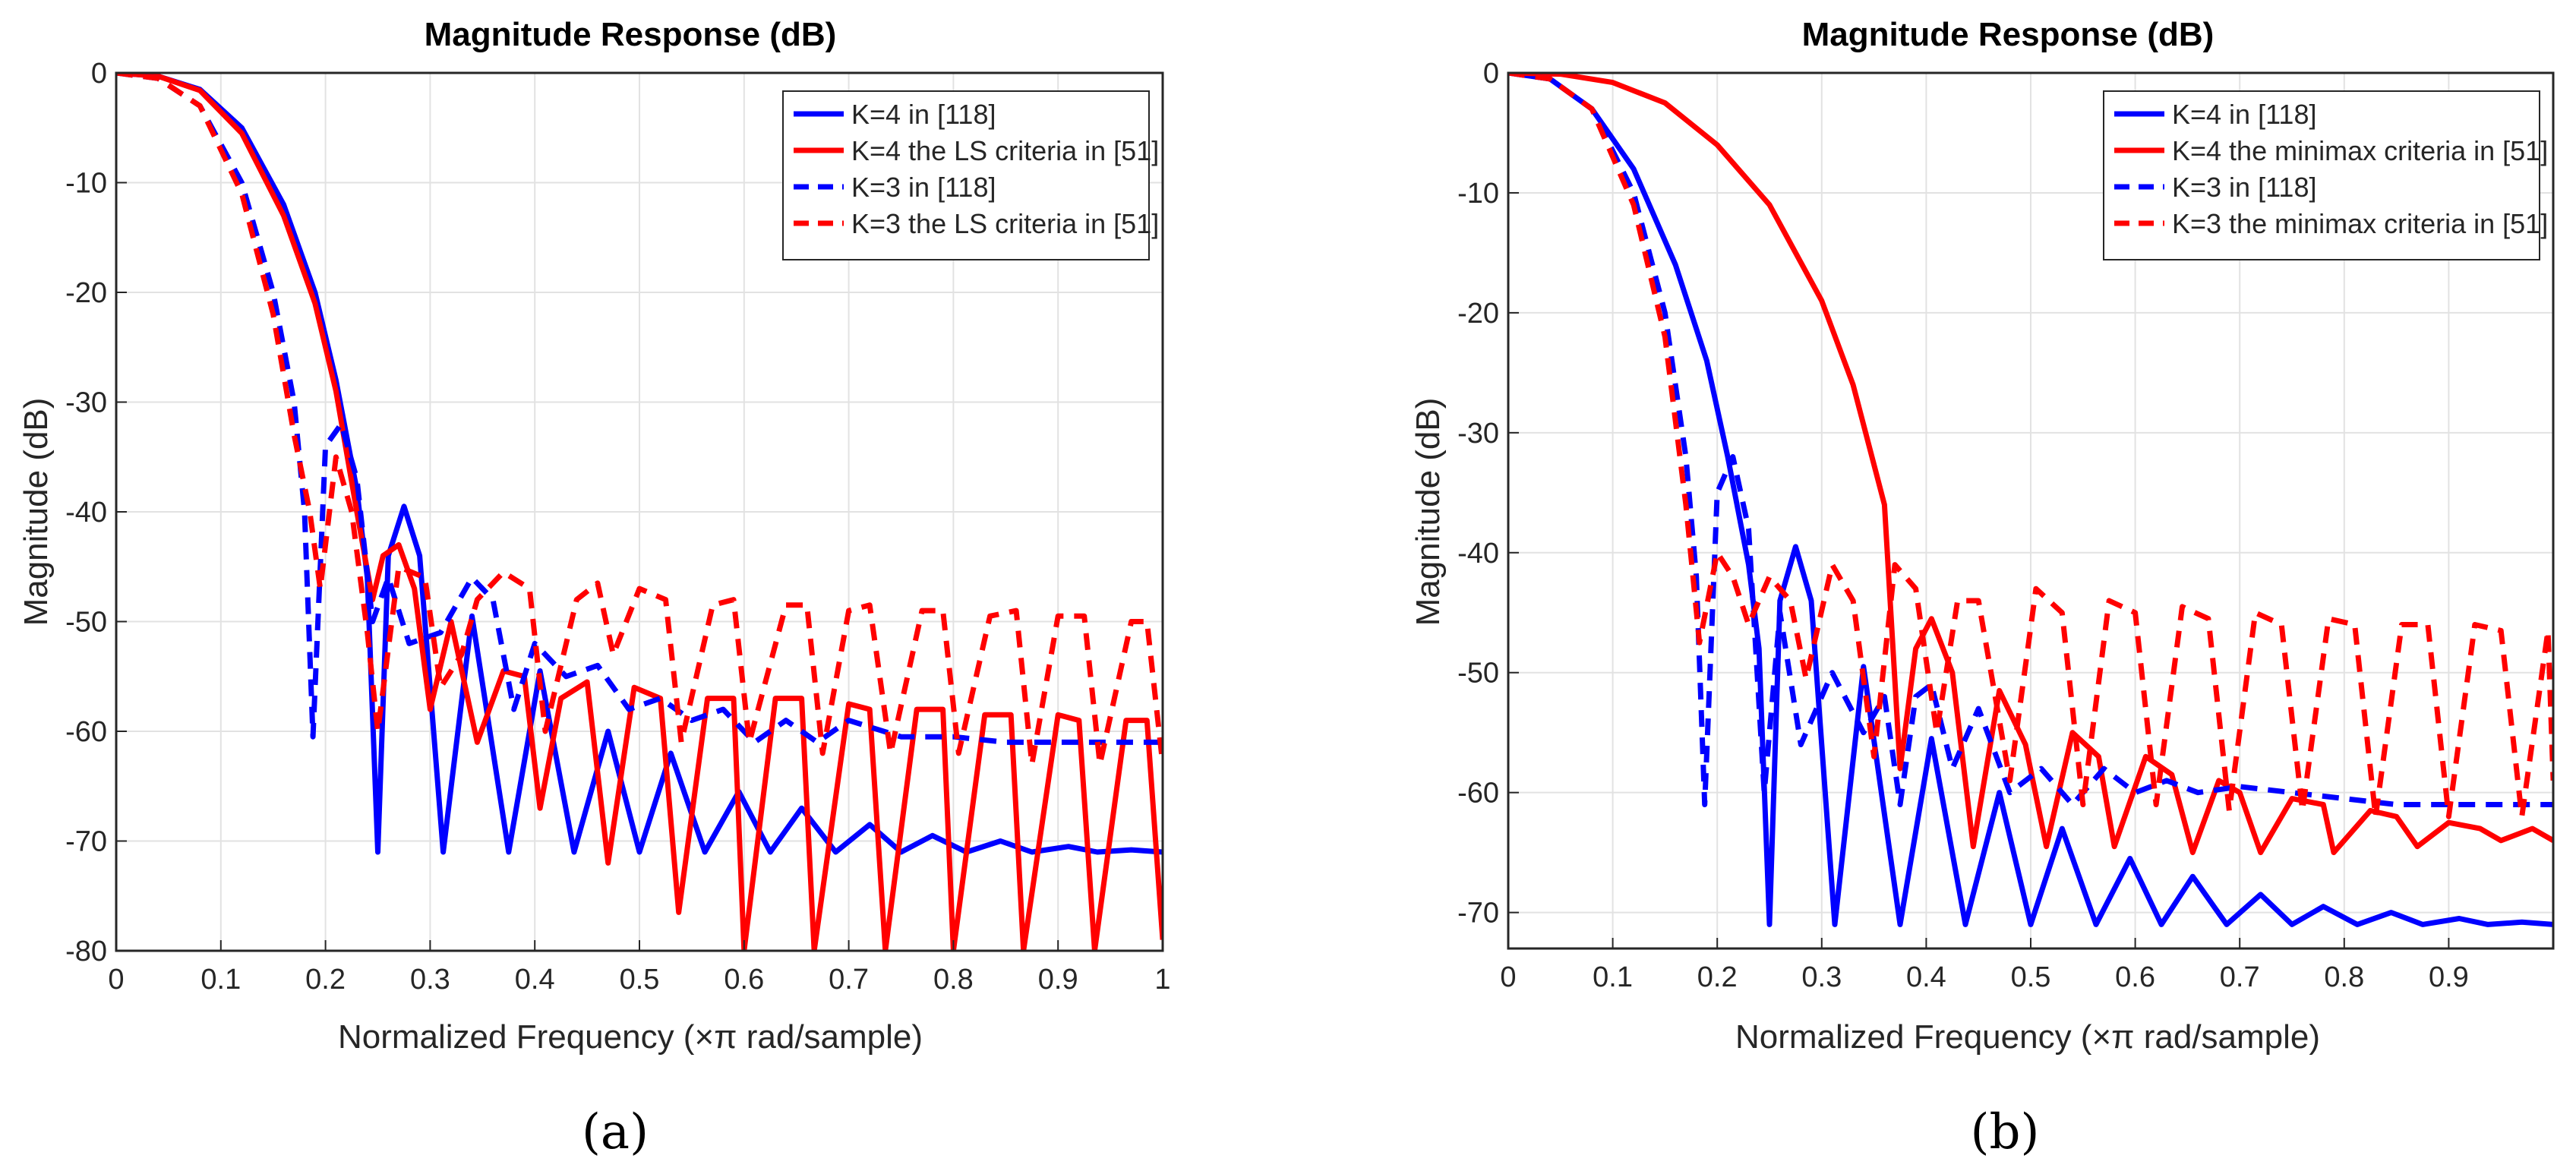 The width and height of the screenshot is (2576, 1171). Describe the element at coordinates (2006, 1132) in the screenshot. I see `panel-label: (b)` at that location.